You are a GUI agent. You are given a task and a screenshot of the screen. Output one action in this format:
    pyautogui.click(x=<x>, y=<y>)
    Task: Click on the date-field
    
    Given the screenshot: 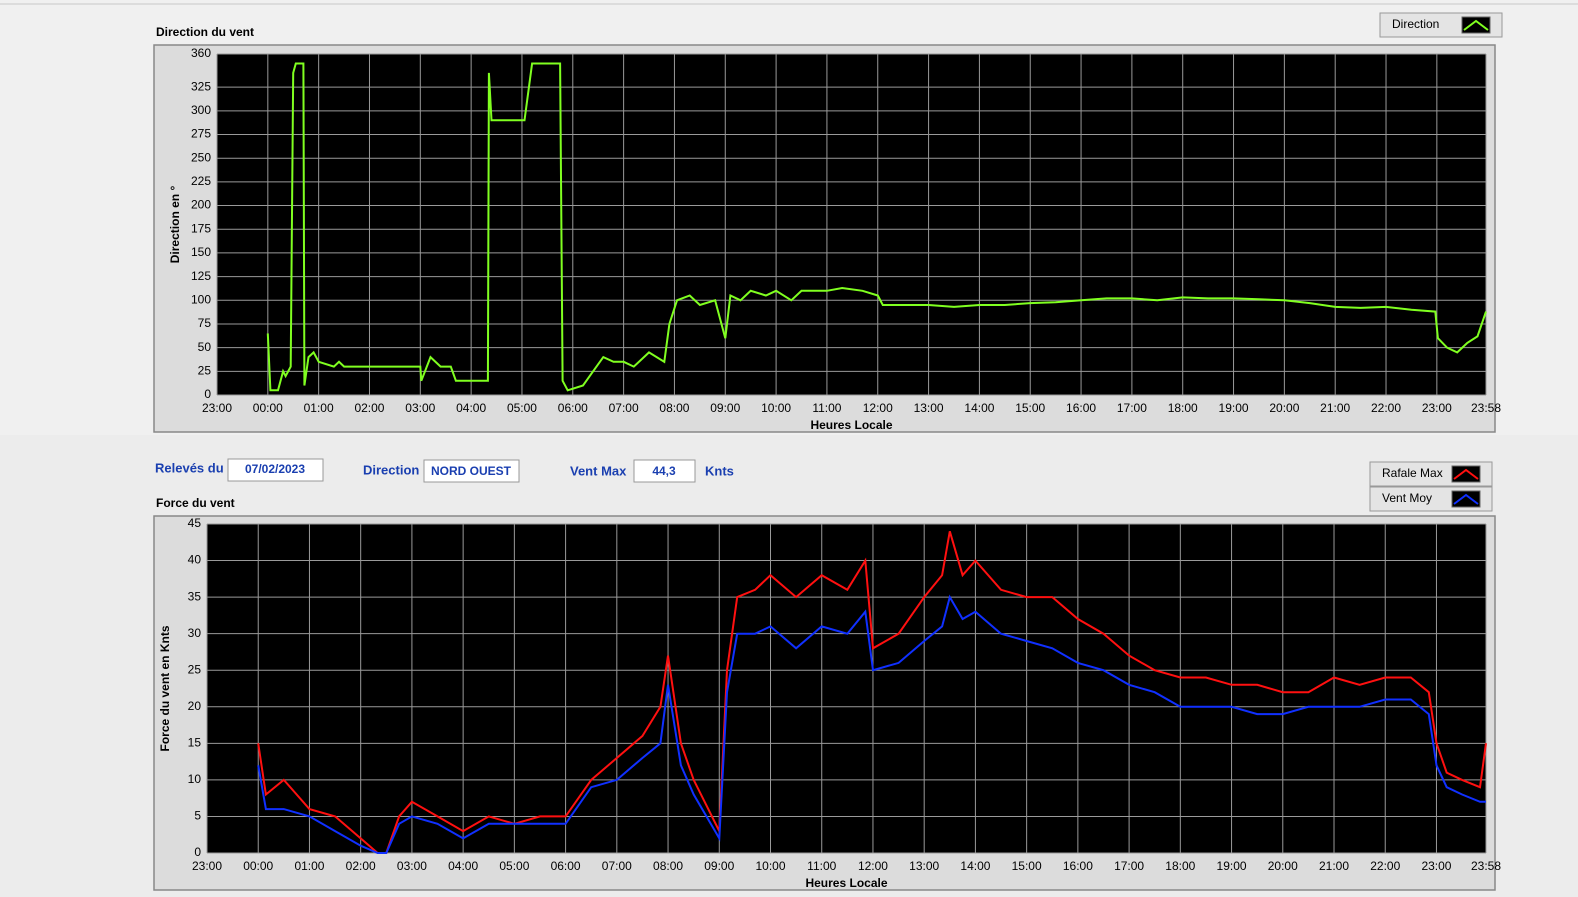 What is the action you would take?
    pyautogui.click(x=275, y=470)
    